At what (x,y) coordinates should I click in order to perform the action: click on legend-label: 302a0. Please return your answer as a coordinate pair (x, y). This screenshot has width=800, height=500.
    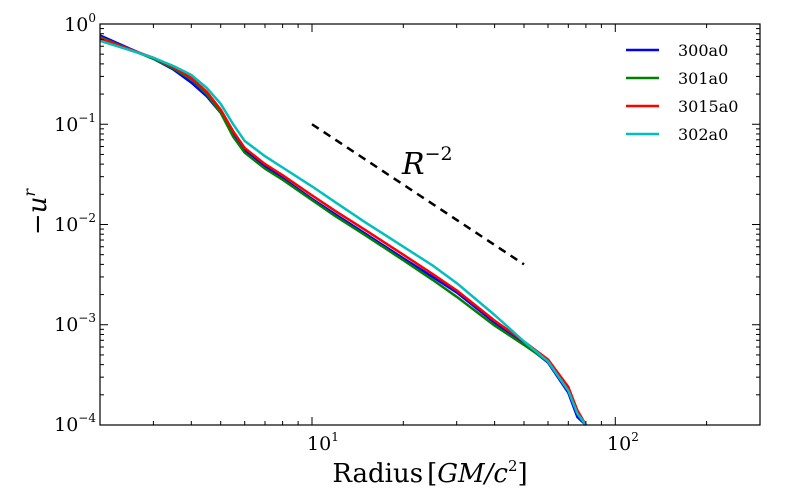
    Looking at the image, I should click on (703, 134).